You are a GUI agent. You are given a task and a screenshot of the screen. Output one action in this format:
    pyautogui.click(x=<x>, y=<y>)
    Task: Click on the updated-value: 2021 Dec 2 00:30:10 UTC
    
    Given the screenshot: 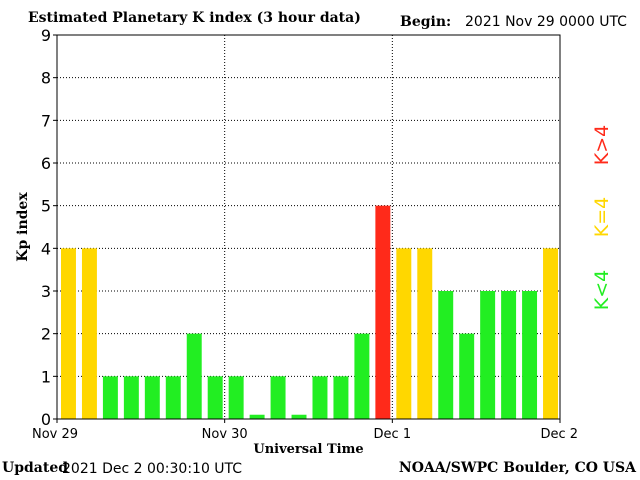 What is the action you would take?
    pyautogui.click(x=152, y=469)
    